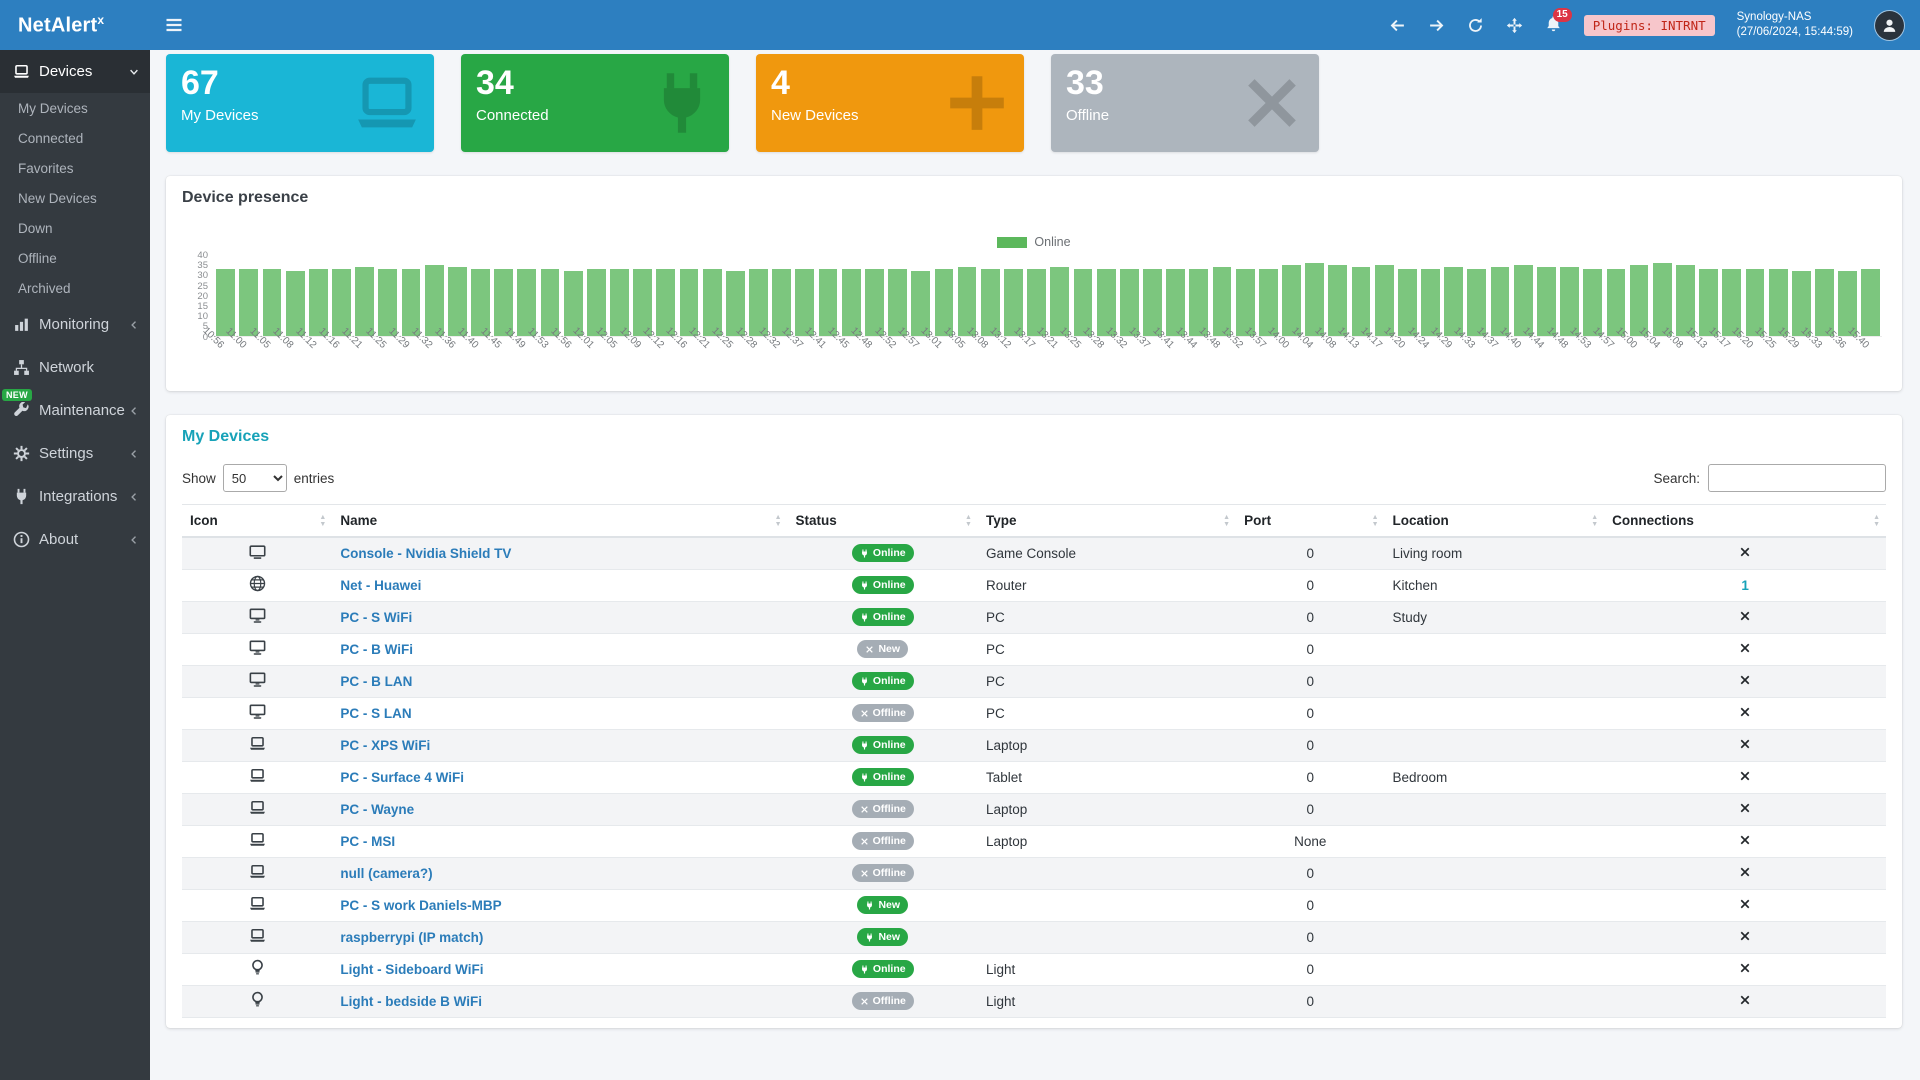 This screenshot has width=1920, height=1080. Describe the element at coordinates (75, 453) in the screenshot. I see `sidebar-item-settings: Settings` at that location.